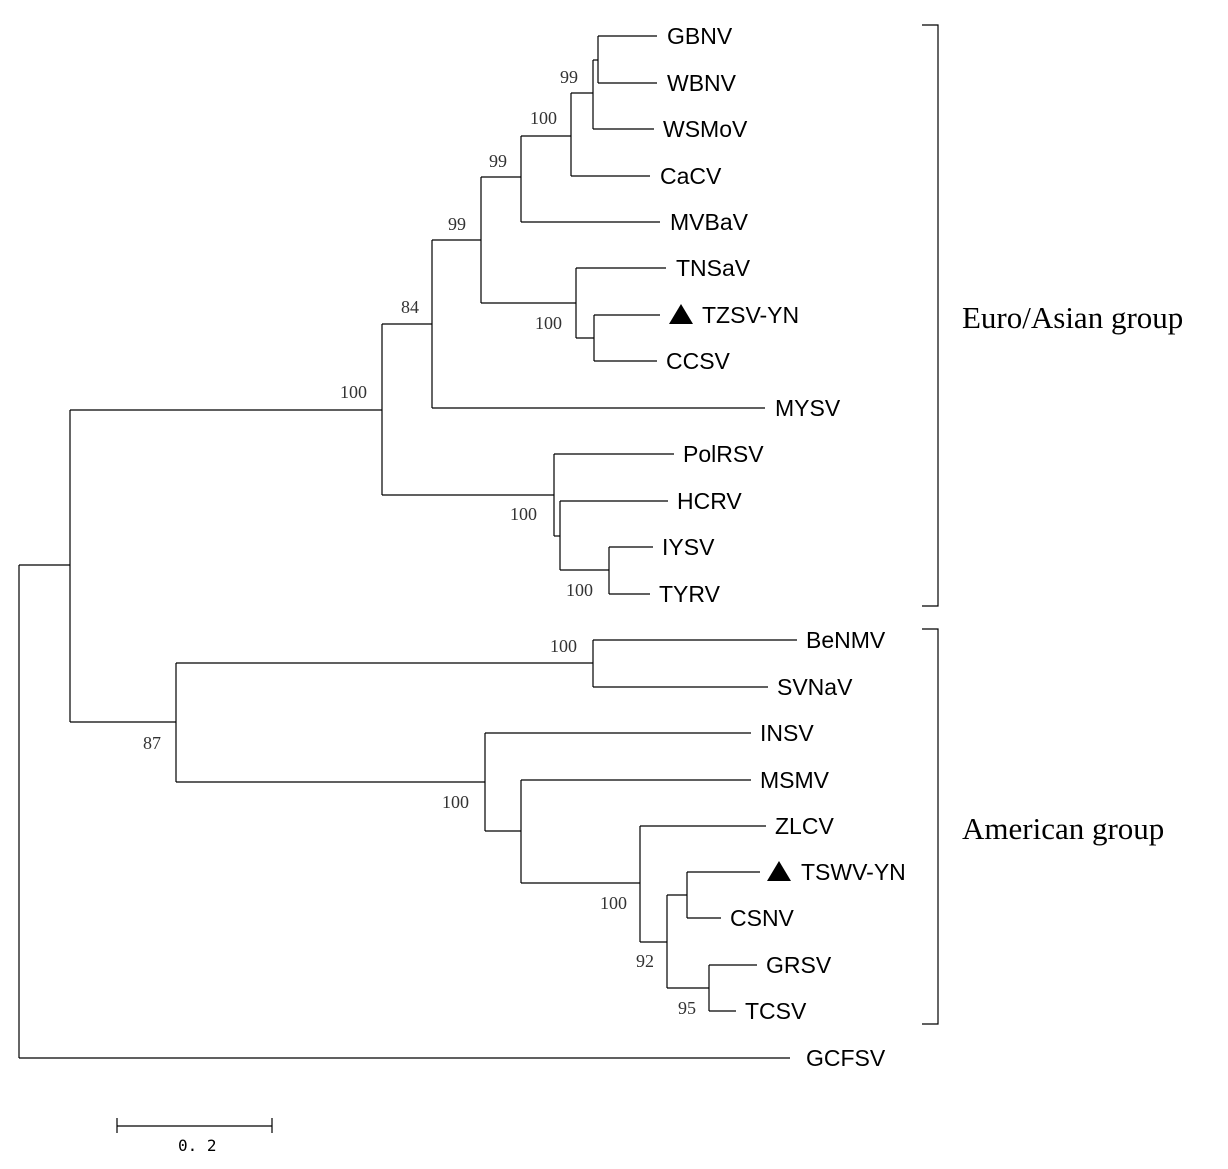  I want to click on taxon-label-tcsv: TCSV, so click(776, 1011).